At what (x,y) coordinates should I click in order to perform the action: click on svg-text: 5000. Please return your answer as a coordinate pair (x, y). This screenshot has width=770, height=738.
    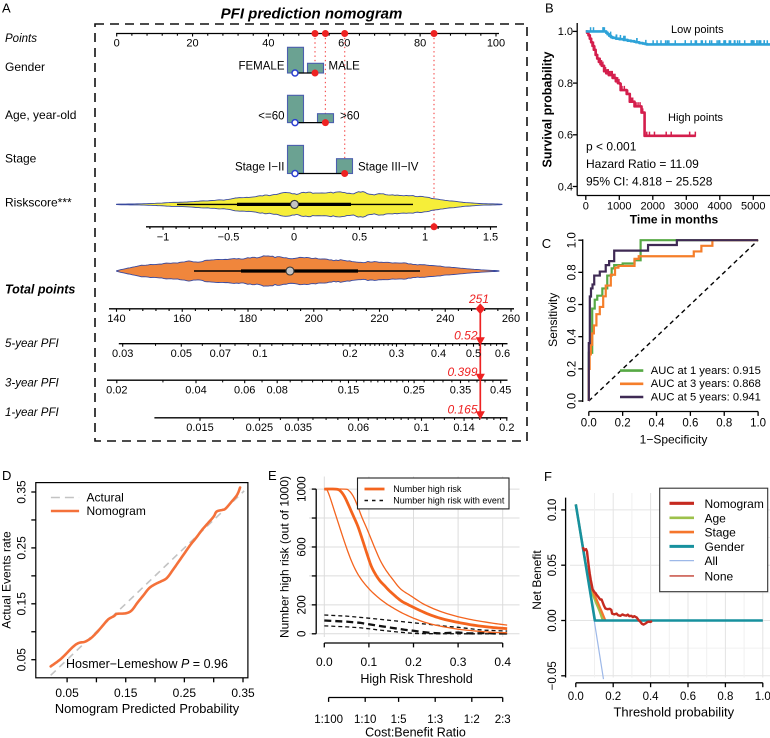
    Looking at the image, I should click on (753, 207).